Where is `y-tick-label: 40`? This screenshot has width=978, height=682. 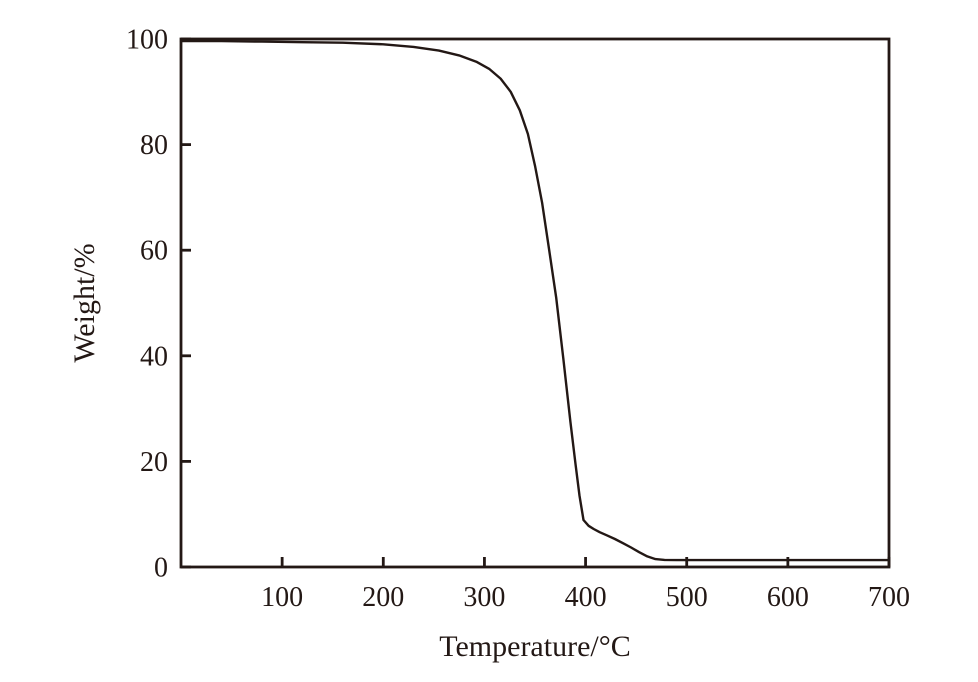 y-tick-label: 40 is located at coordinates (154, 356).